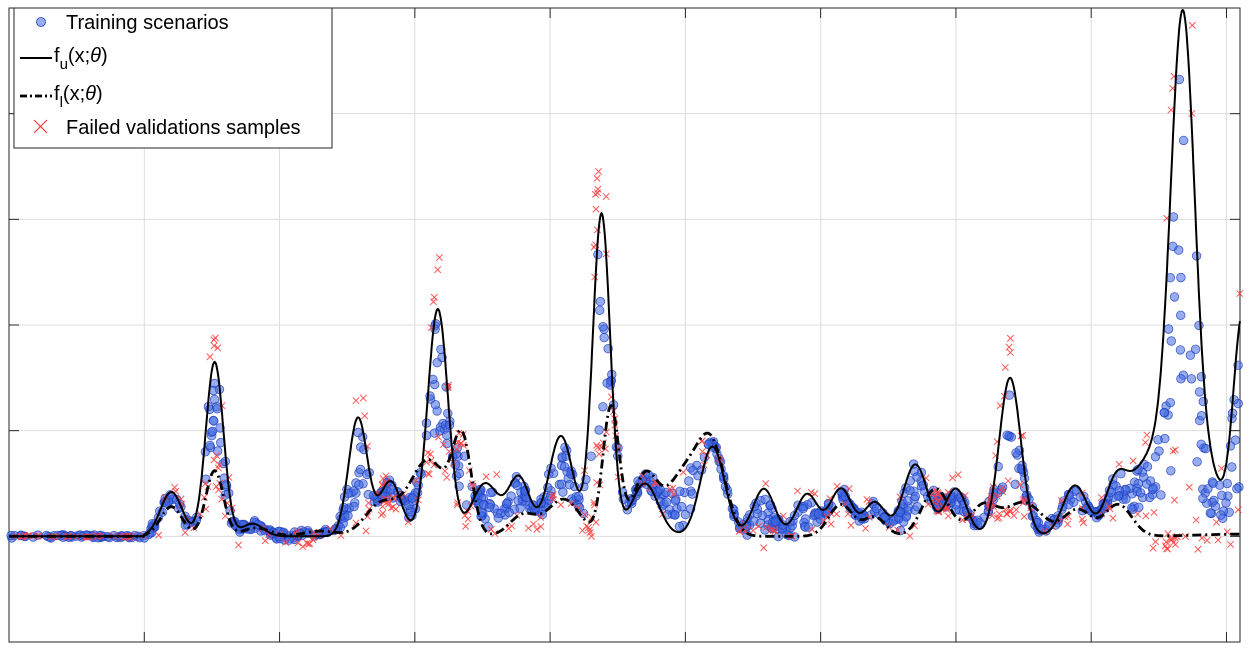 This screenshot has height=659, width=1250. I want to click on legend-entry-failed: Failed validations samples, so click(167, 128).